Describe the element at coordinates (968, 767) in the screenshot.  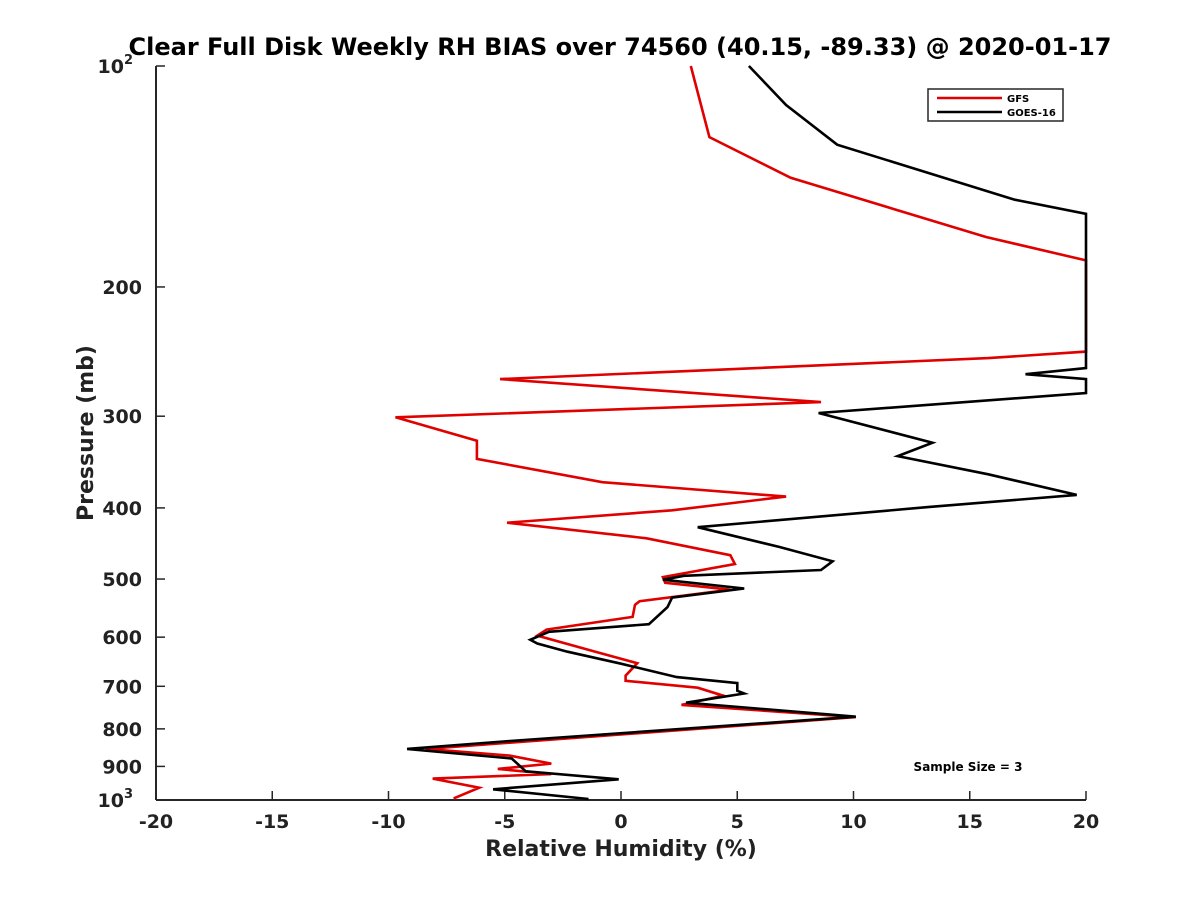
I see `sample-size-annotation: Sample Size = 3` at that location.